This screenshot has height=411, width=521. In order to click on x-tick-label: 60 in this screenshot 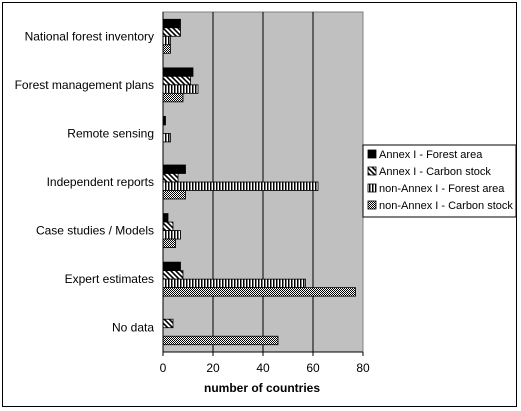, I will do `click(313, 368)`.